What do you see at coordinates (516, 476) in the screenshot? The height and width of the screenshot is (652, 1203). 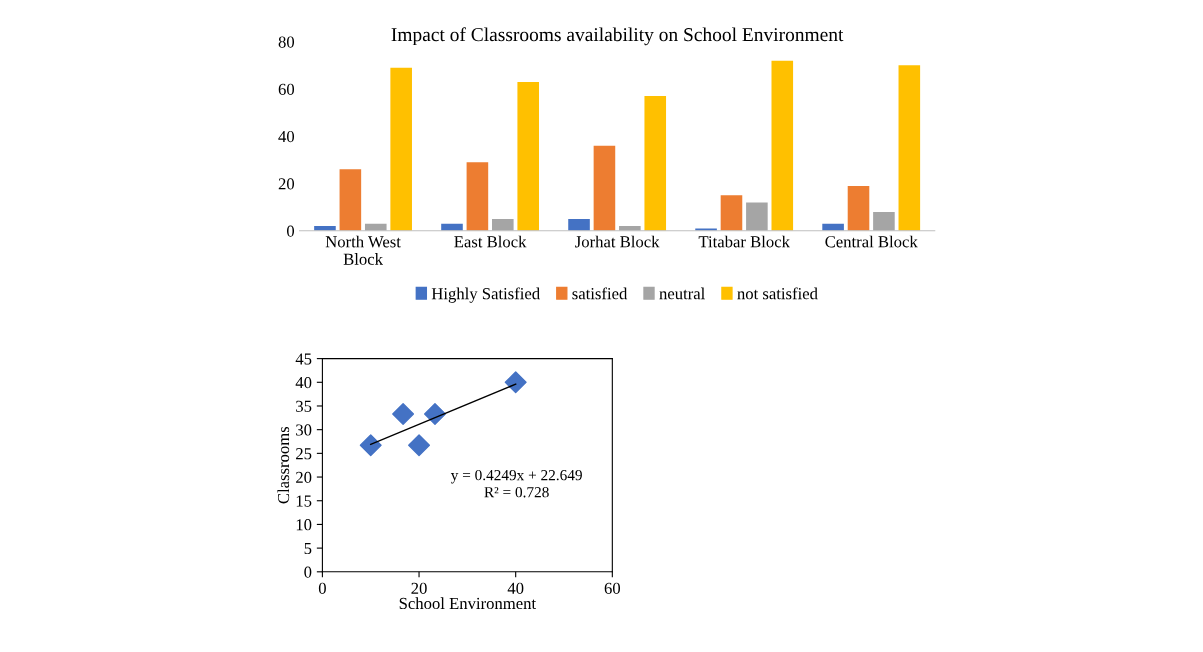 I see `annotation: y = 0.4249x + 22.649` at bounding box center [516, 476].